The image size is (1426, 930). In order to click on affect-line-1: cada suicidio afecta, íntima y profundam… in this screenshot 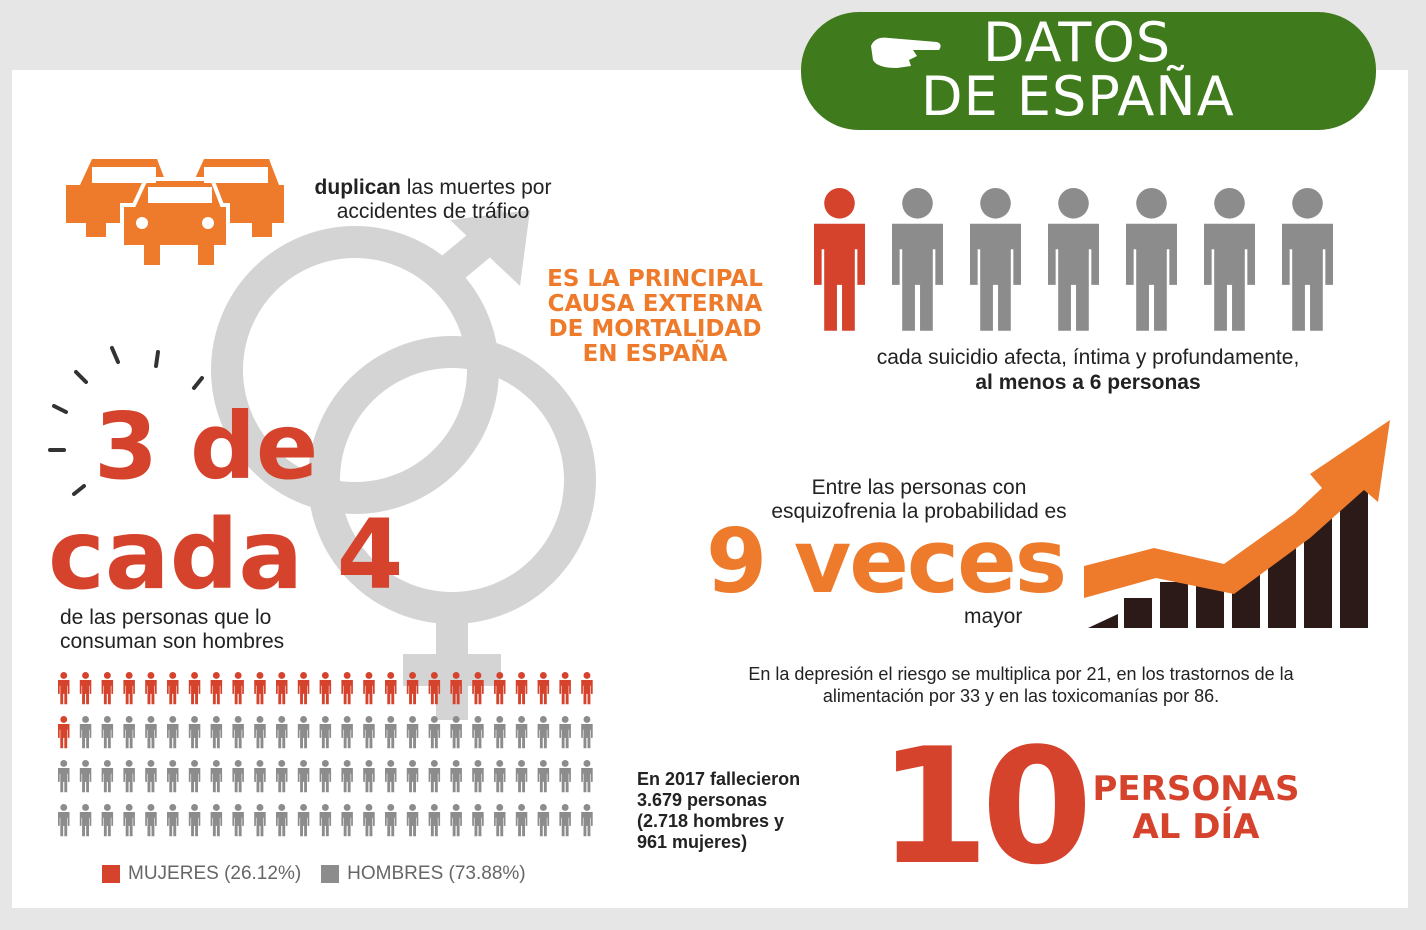, I will do `click(1088, 357)`.